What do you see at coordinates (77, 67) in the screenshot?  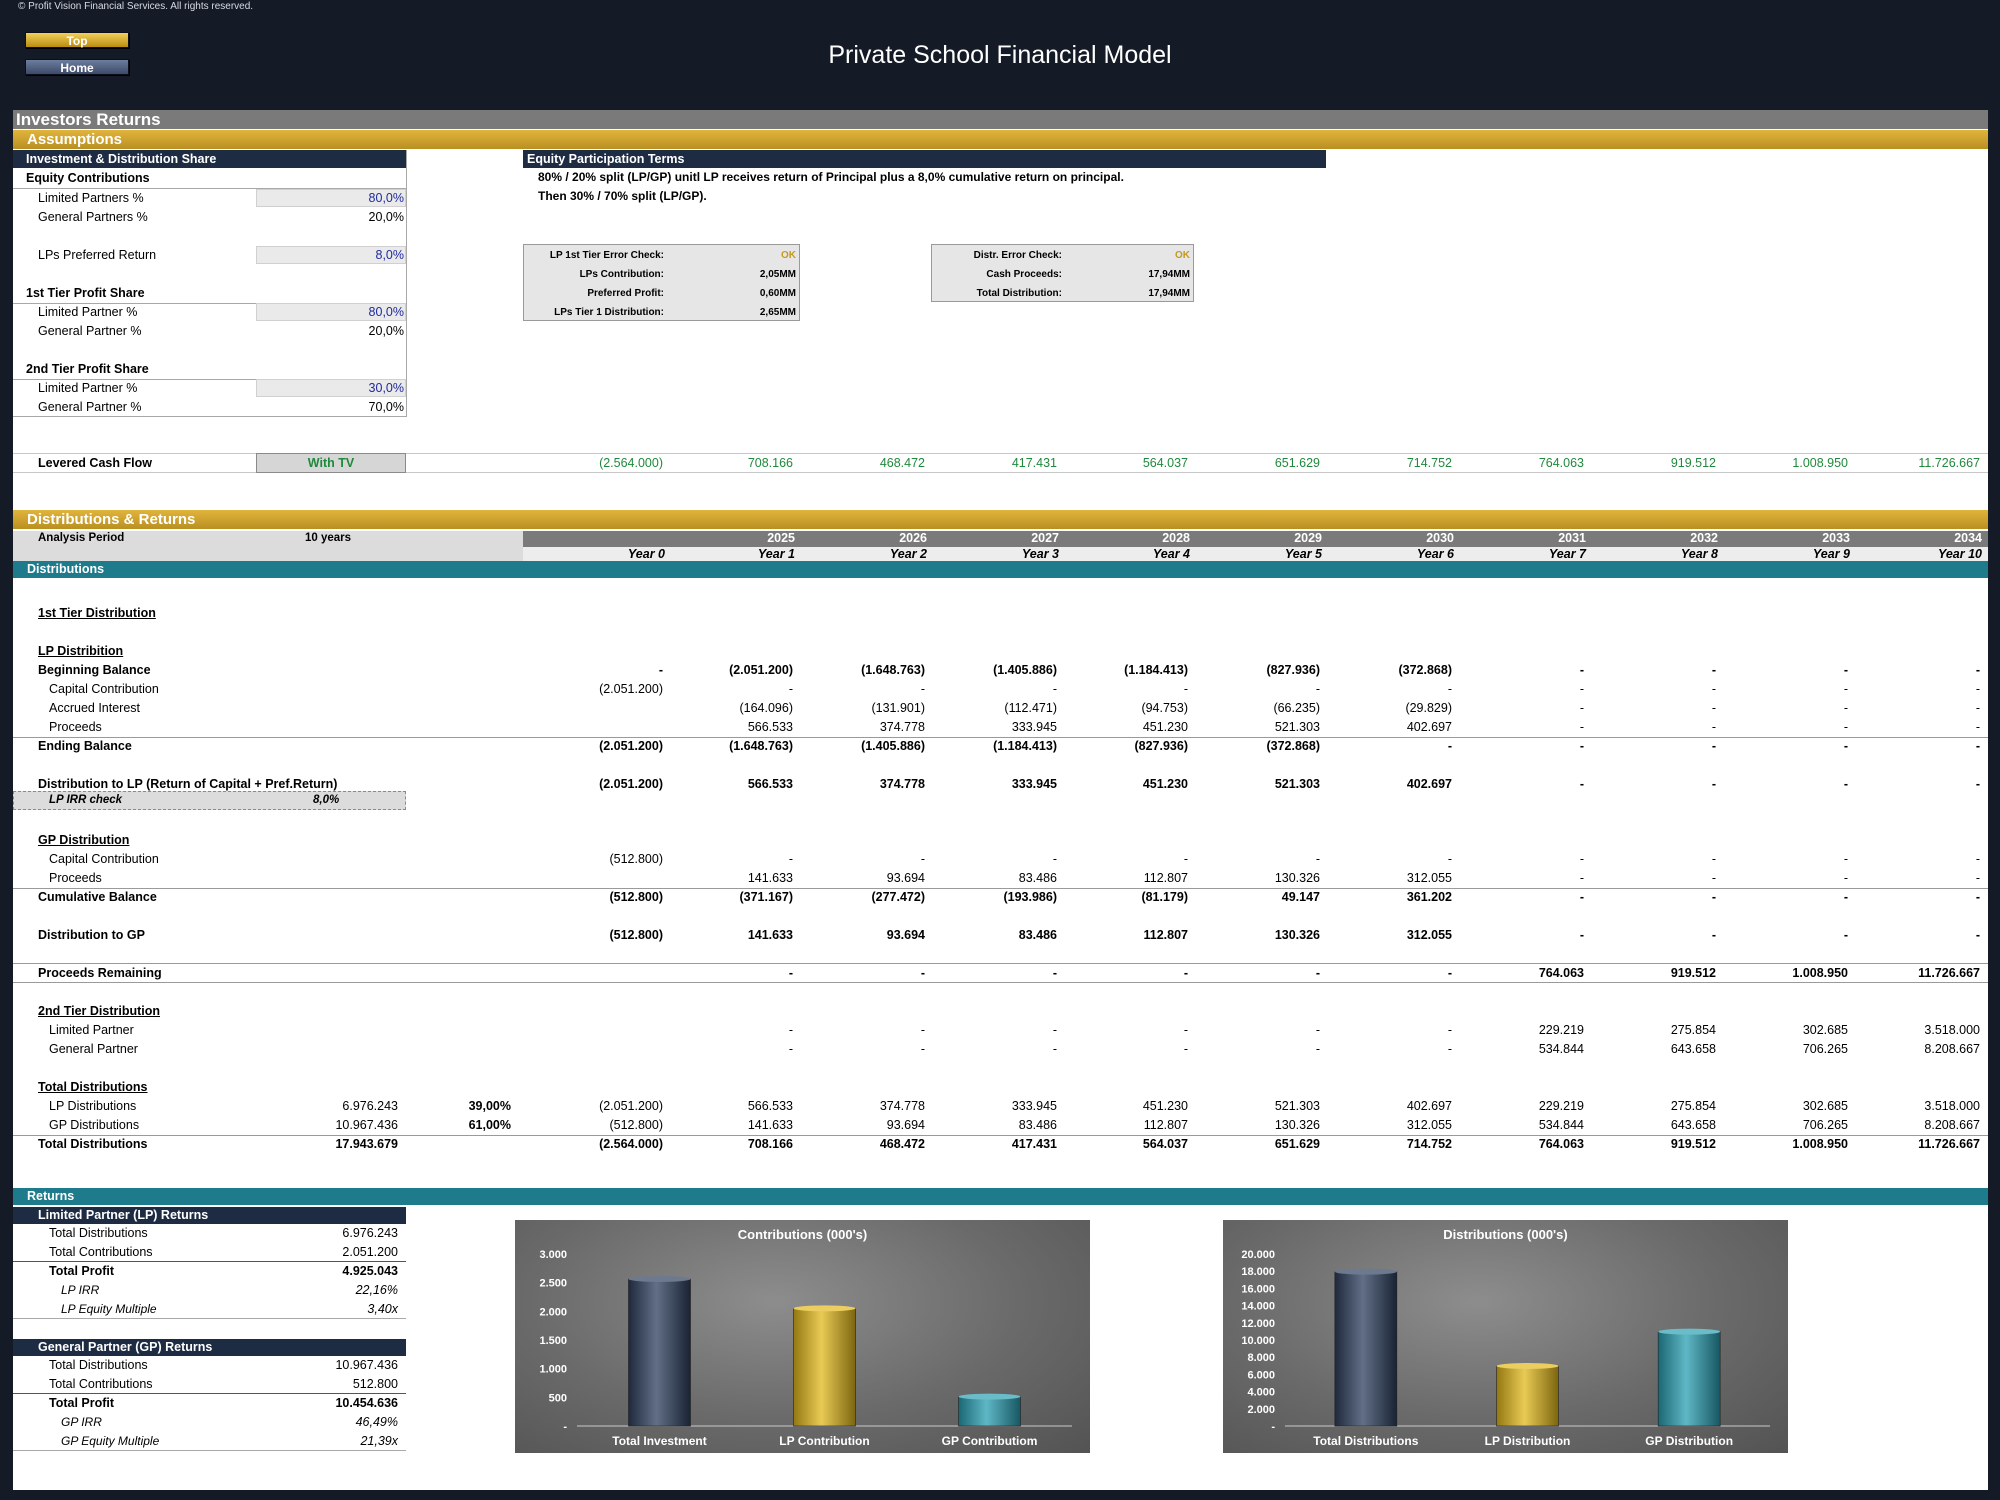 I see `home-button: Home` at bounding box center [77, 67].